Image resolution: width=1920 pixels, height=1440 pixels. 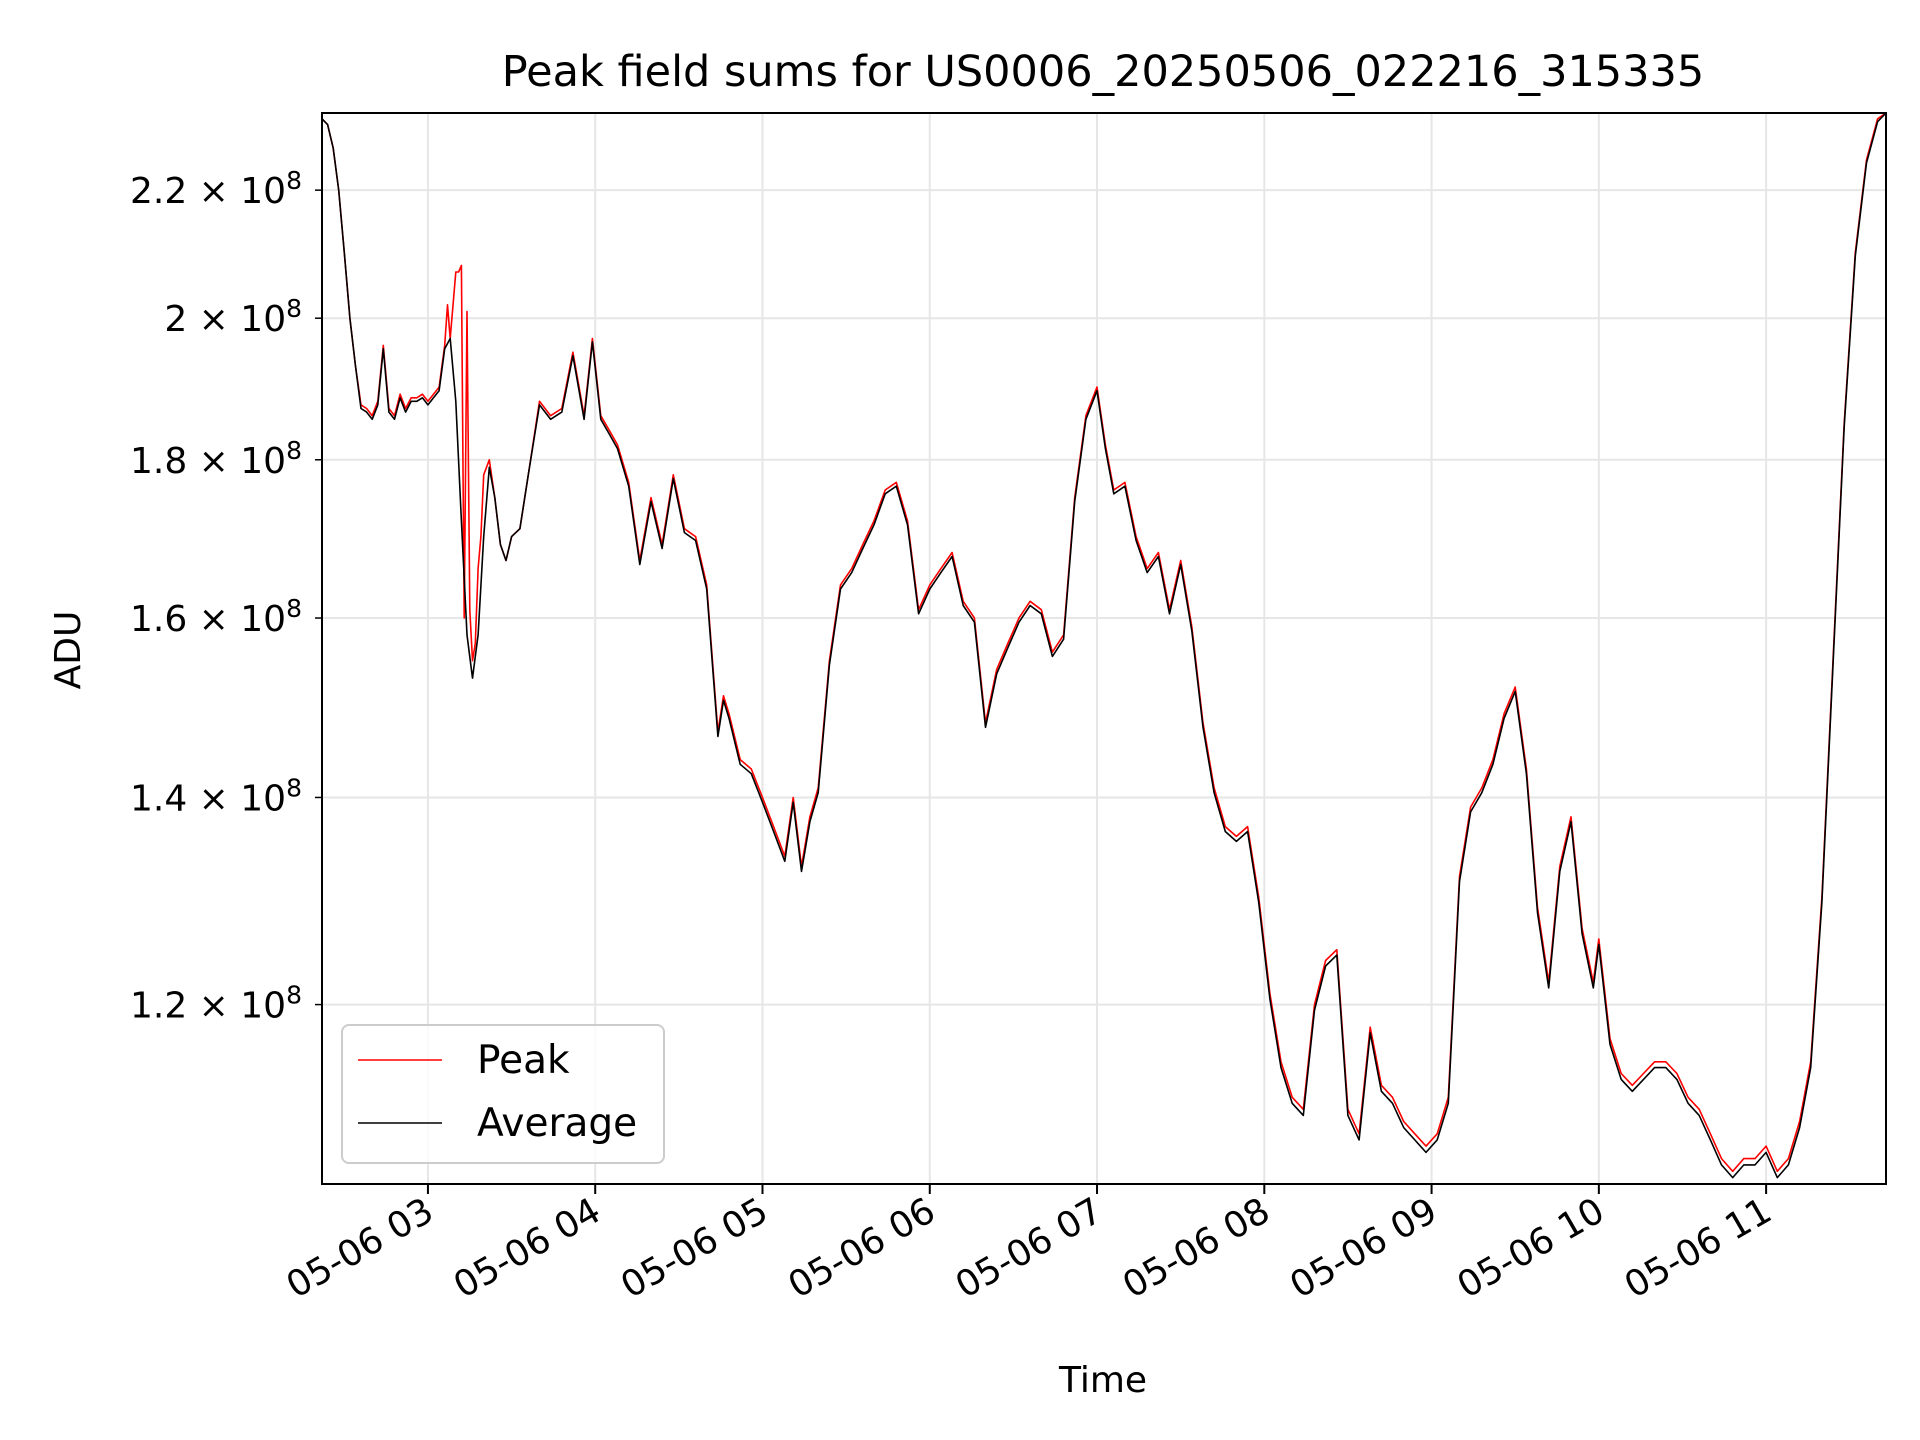 What do you see at coordinates (503, 1094) in the screenshot?
I see `legend: Peak Average` at bounding box center [503, 1094].